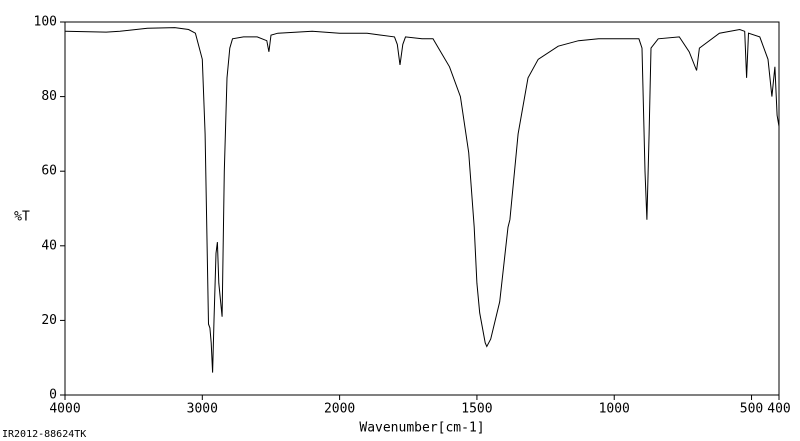 This screenshot has height=441, width=800. Describe the element at coordinates (53, 395) in the screenshot. I see `y-tick-label: 0` at that location.